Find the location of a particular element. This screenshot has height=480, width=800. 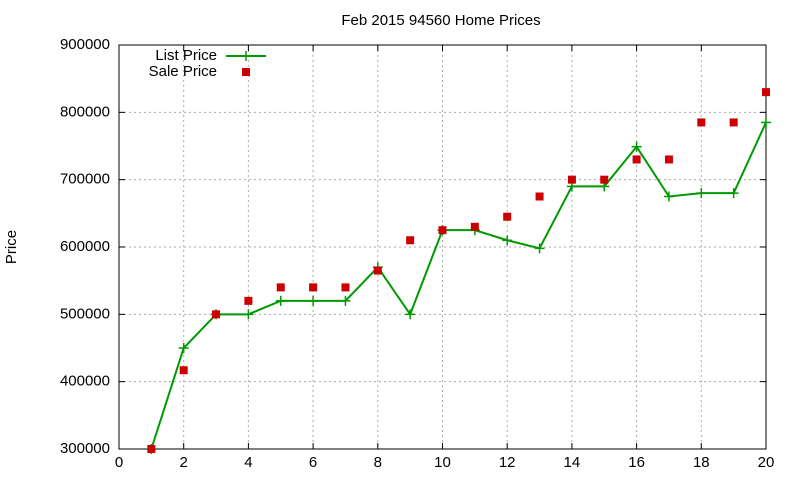

y-tick-label: 700000 is located at coordinates (85, 179).